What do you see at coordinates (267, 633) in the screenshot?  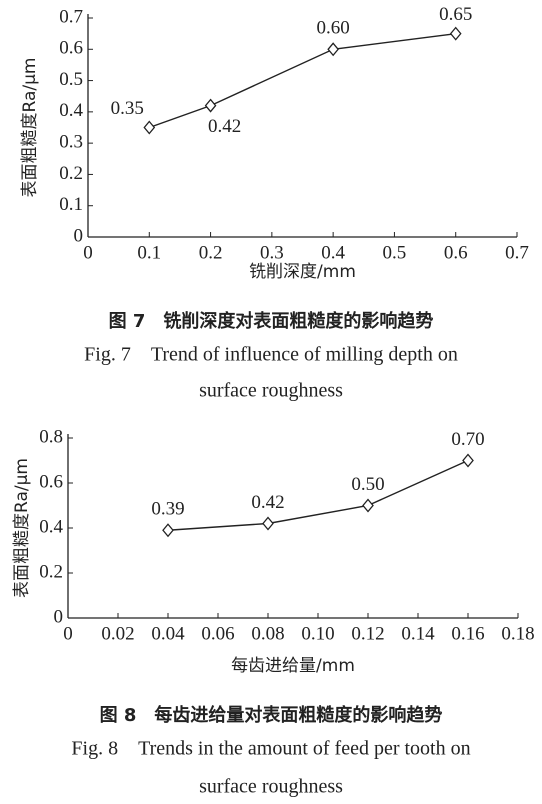 I see `x-tick-label: 0.08` at bounding box center [267, 633].